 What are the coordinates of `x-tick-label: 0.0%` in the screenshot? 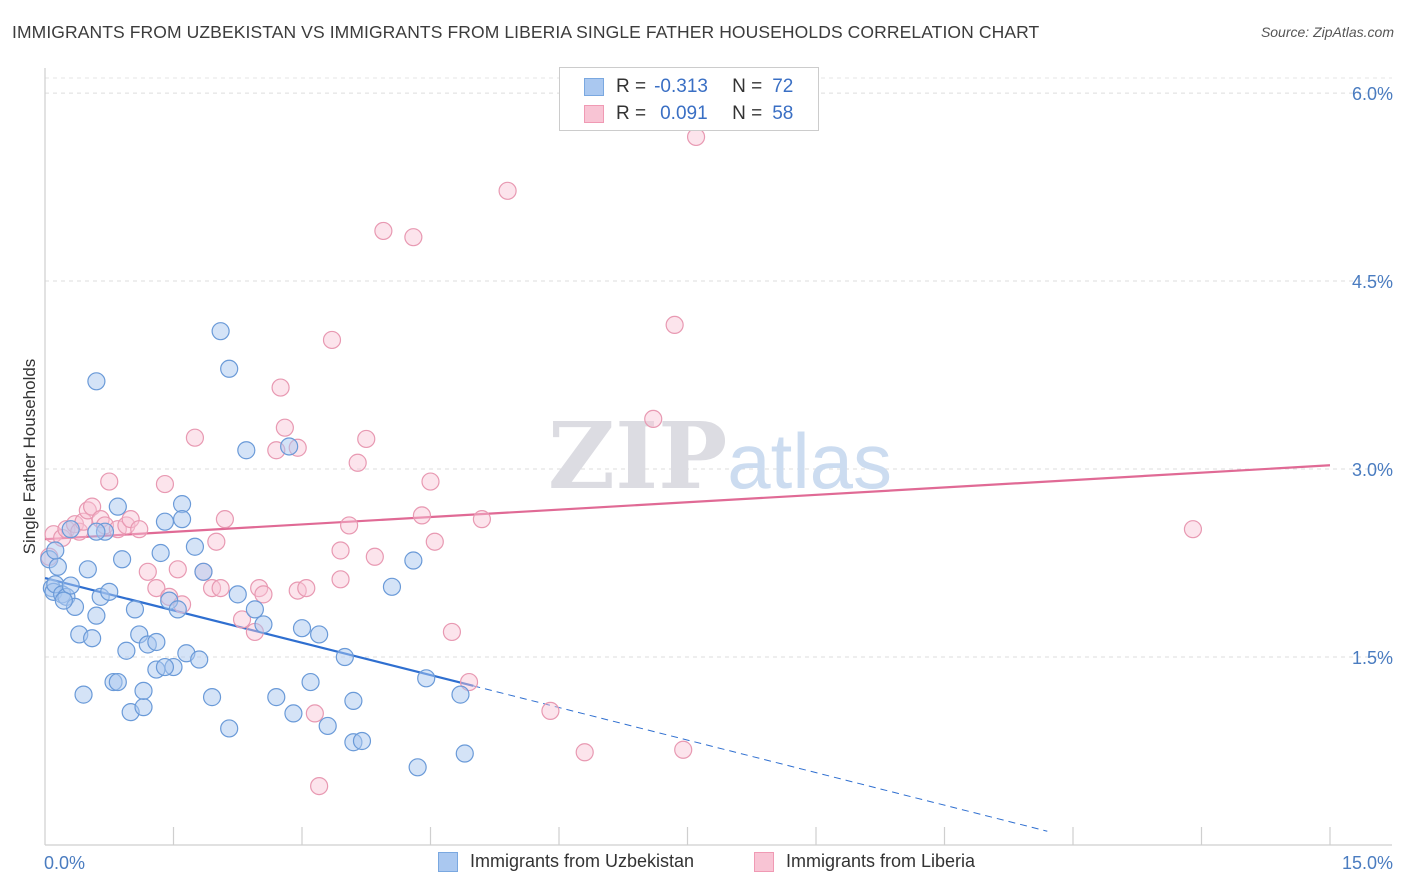 It's located at (64, 863).